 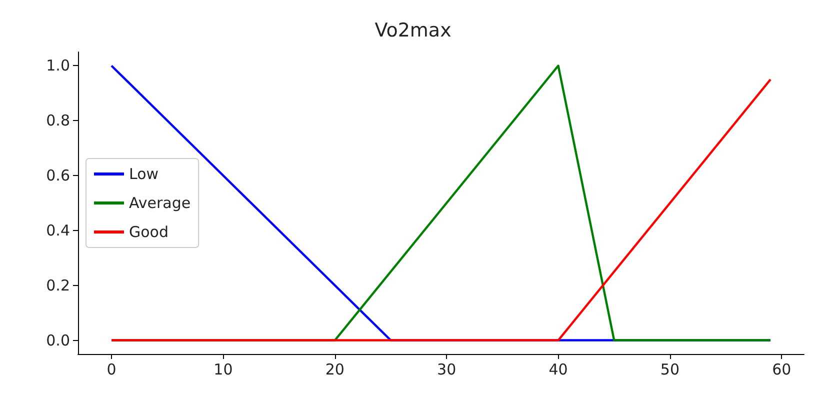 I want to click on y-tick-label: 0.6, so click(x=58, y=175).